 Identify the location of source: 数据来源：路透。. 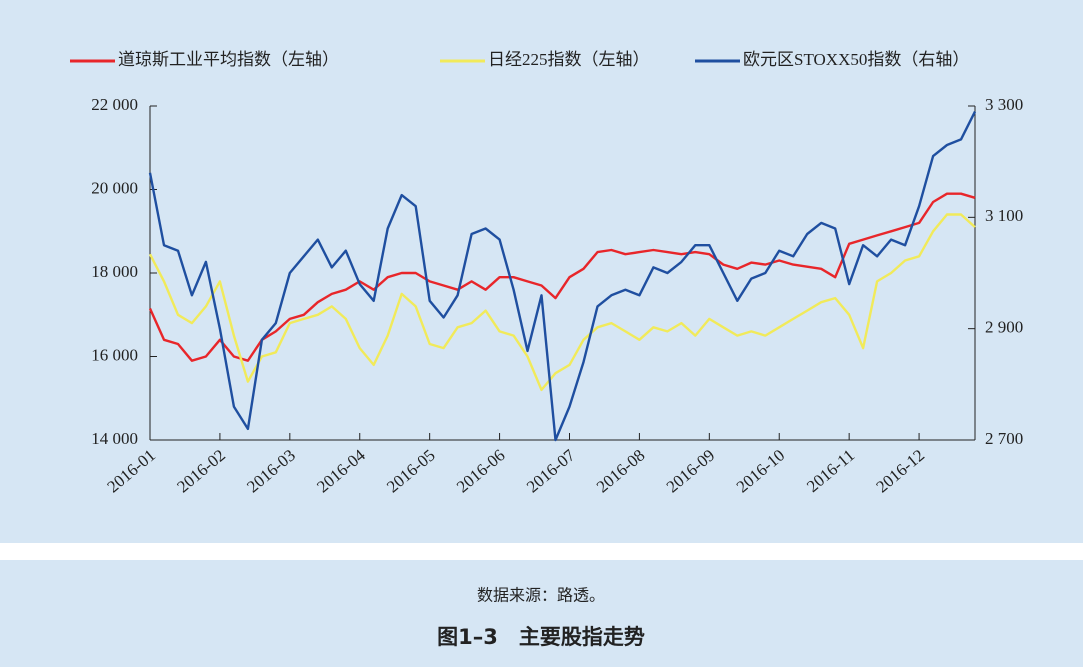
(541, 596).